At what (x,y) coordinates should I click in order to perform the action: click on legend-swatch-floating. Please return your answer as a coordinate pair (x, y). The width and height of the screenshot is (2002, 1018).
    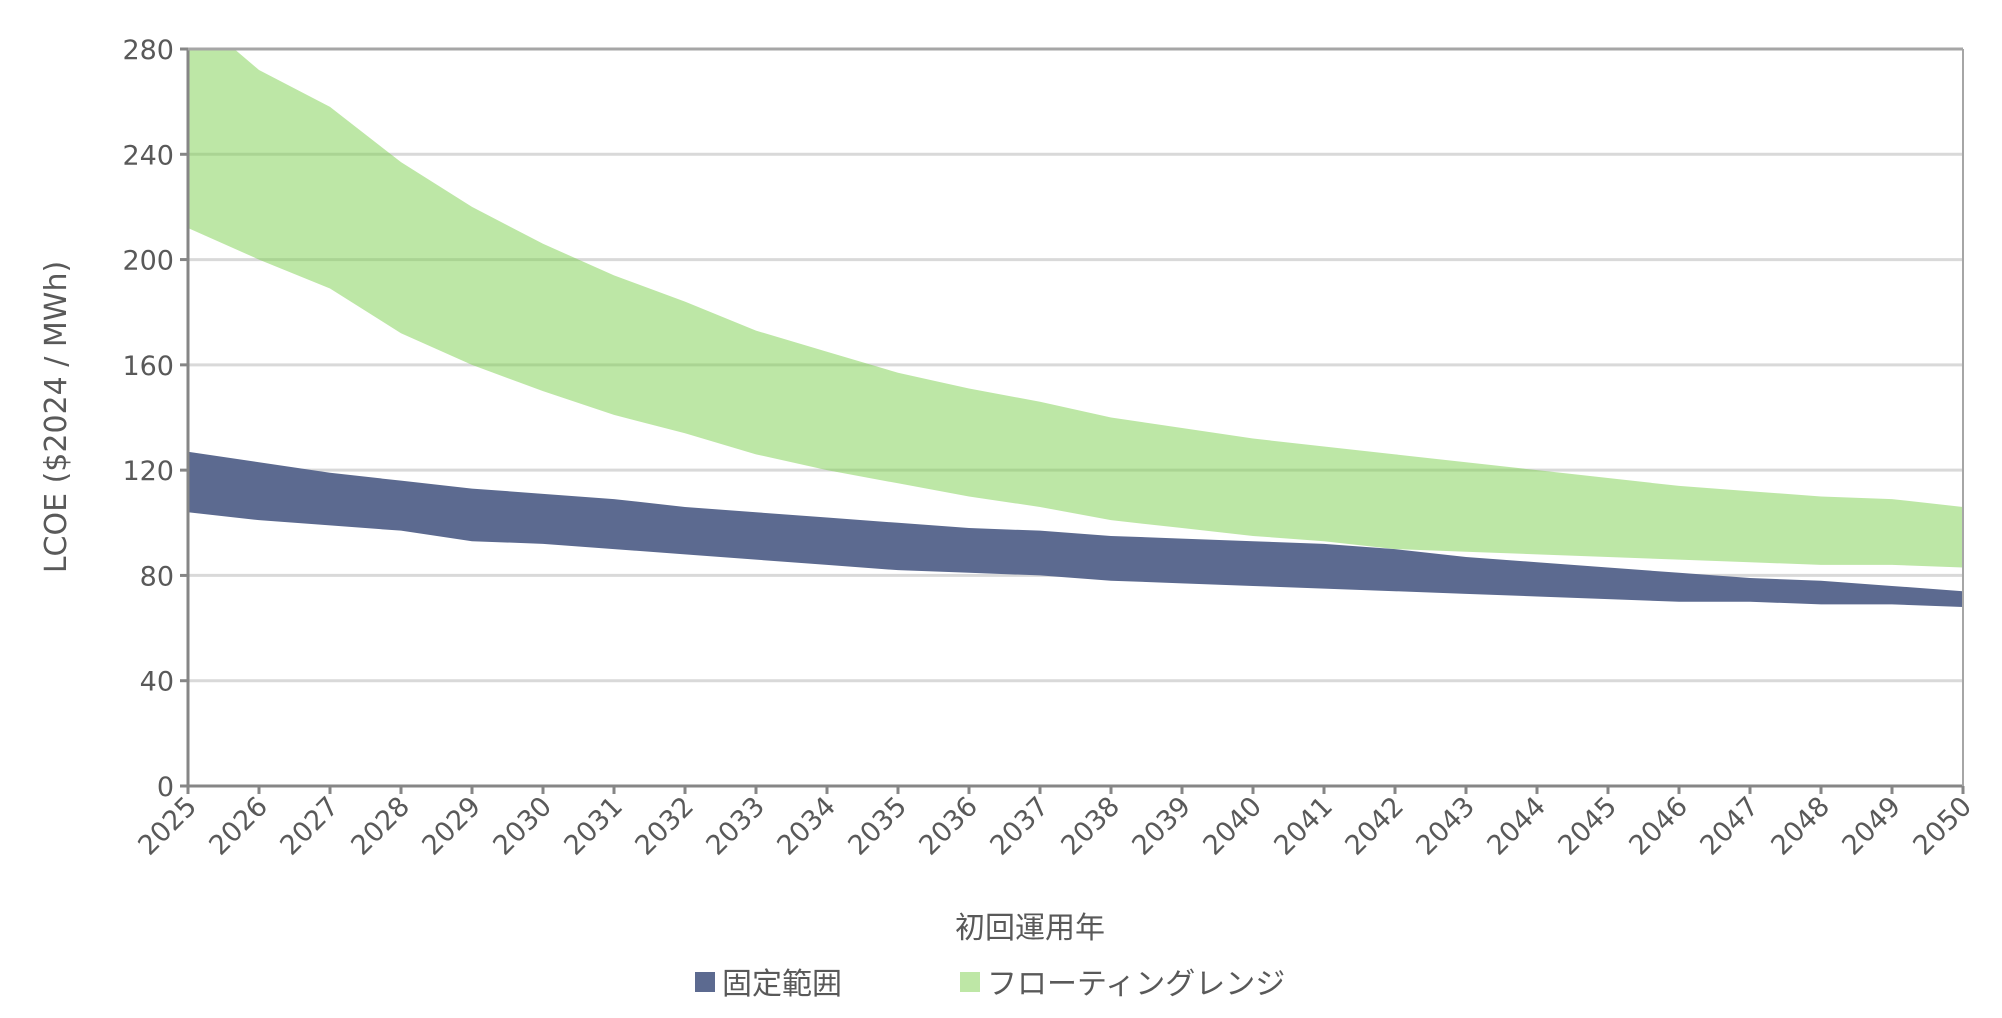
    Looking at the image, I should click on (970, 982).